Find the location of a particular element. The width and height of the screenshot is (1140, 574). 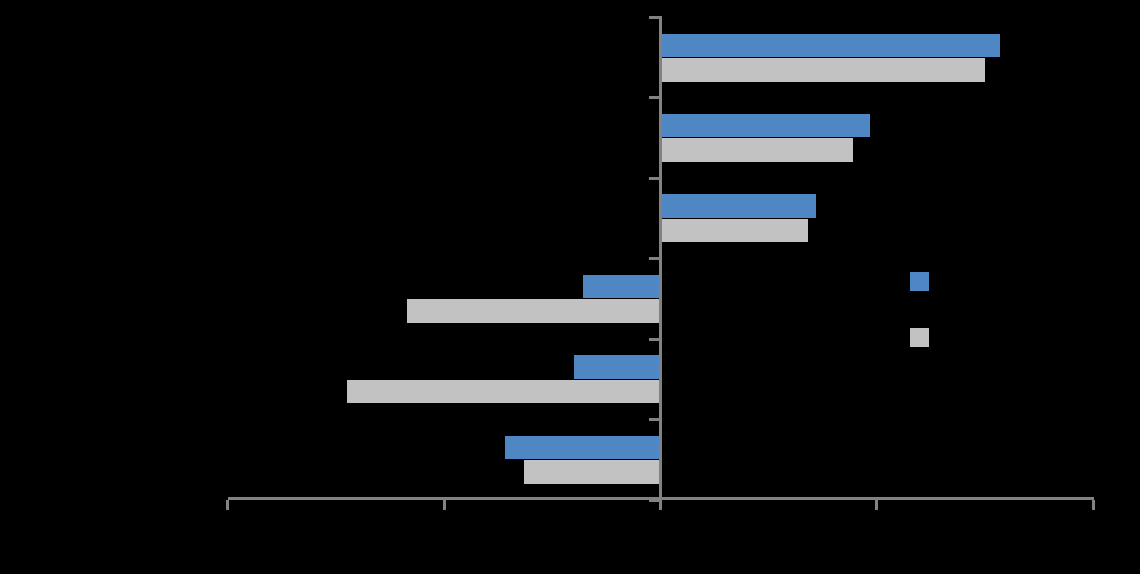

y-axis-line is located at coordinates (660, 263).